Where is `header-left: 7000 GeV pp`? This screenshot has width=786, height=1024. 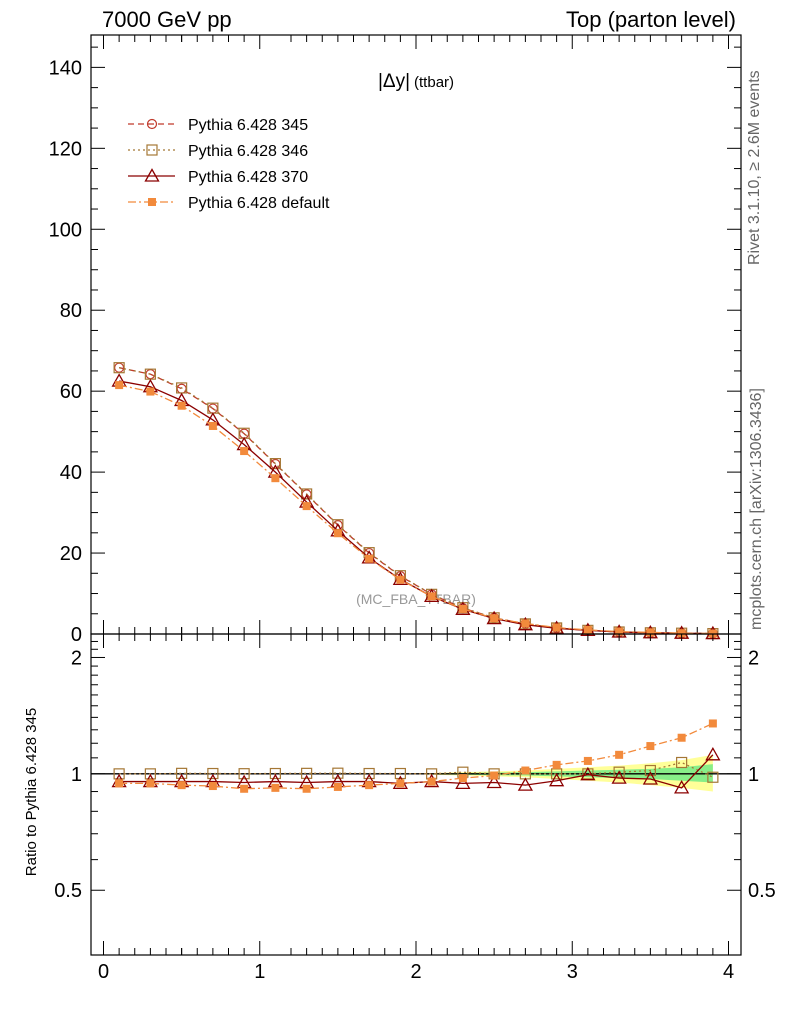 header-left: 7000 GeV pp is located at coordinates (167, 19).